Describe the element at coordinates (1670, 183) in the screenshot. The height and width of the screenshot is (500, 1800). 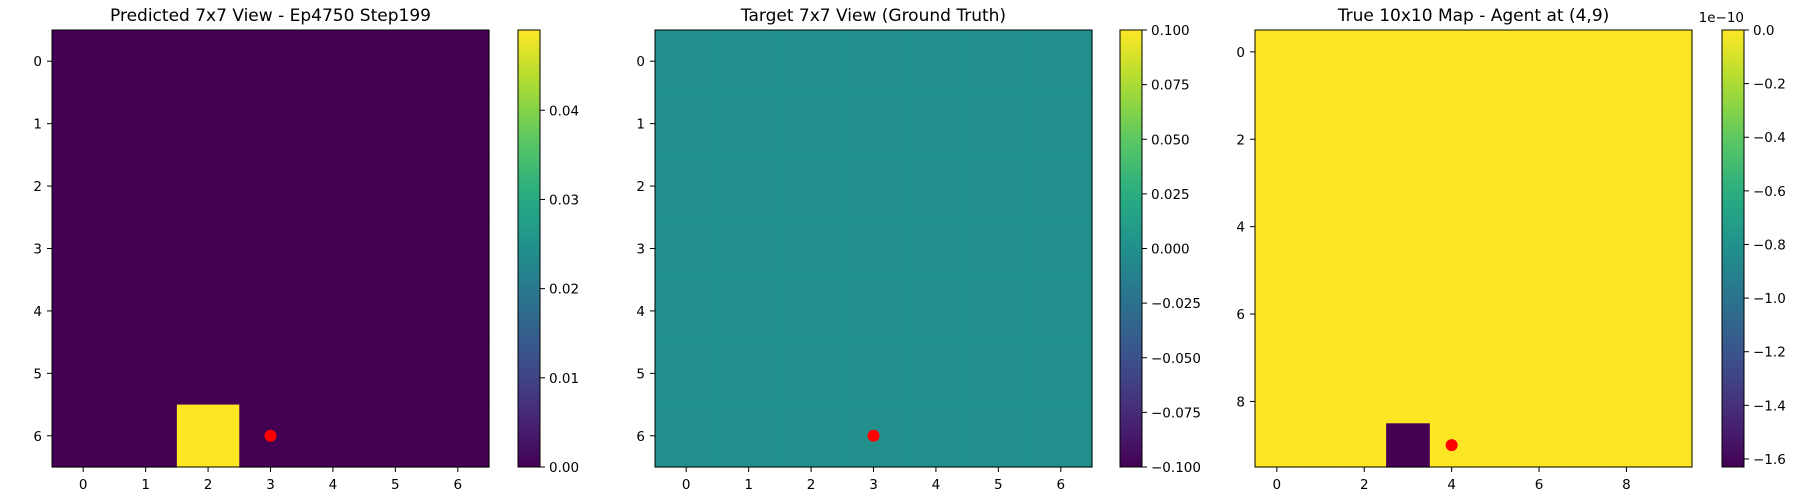
I see `panel3-cell-r3-c9` at that location.